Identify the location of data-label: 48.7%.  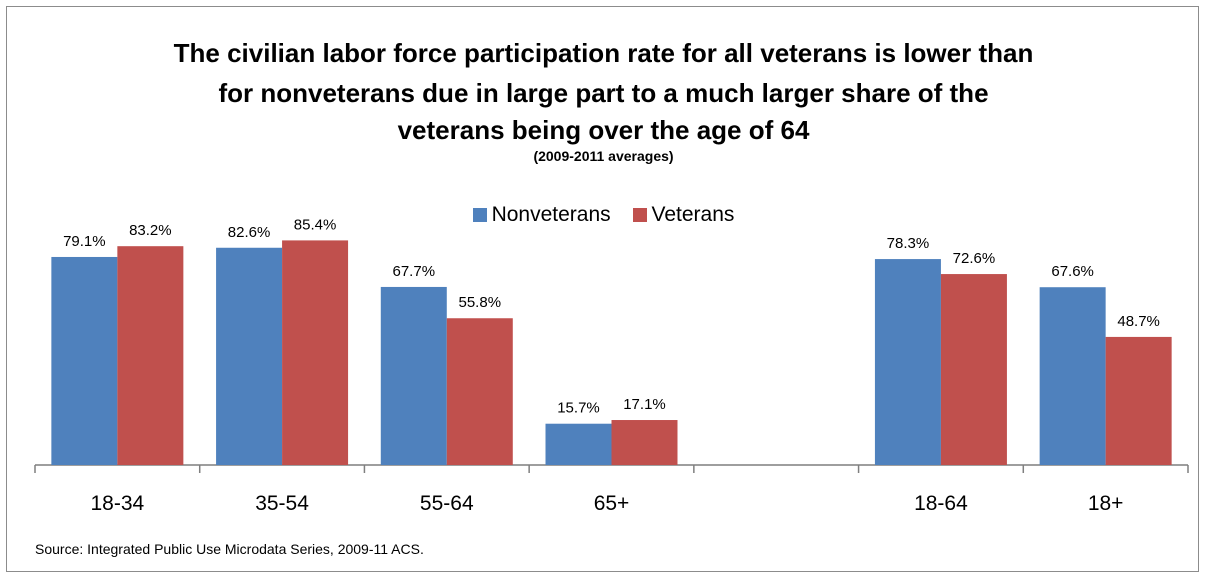
(1138, 321).